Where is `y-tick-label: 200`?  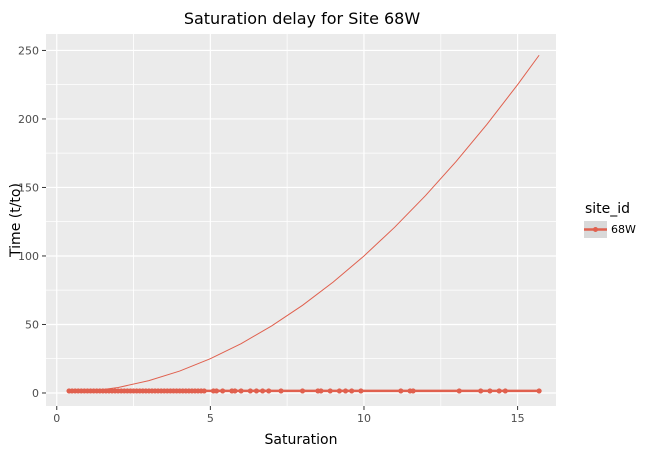 y-tick-label: 200 is located at coordinates (28, 119).